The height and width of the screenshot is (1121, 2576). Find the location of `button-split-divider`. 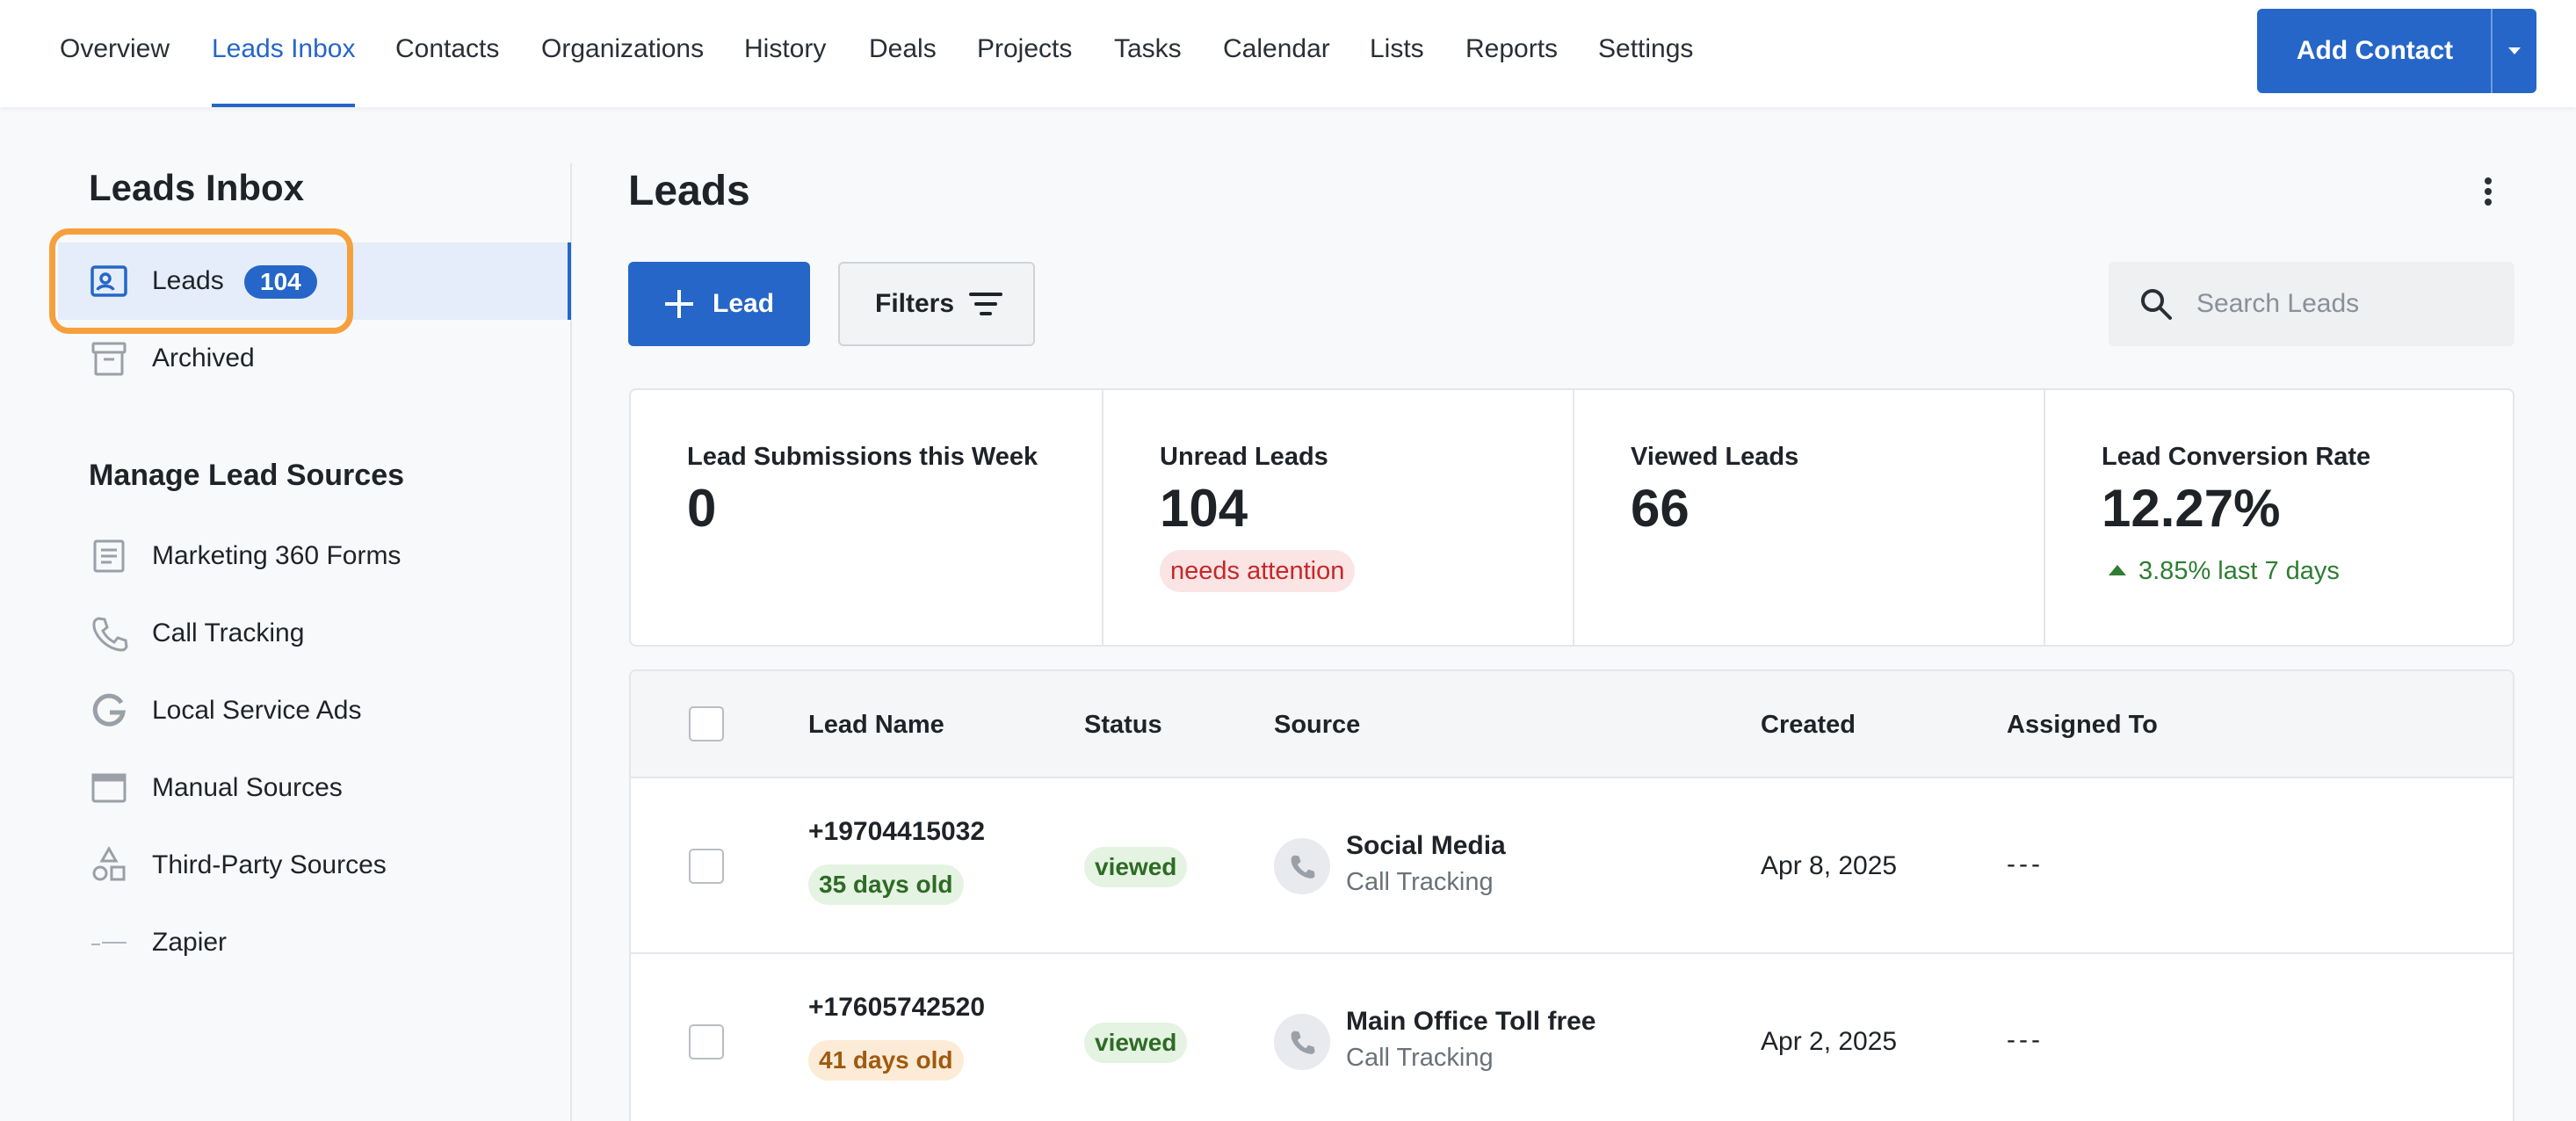

button-split-divider is located at coordinates (2492, 51).